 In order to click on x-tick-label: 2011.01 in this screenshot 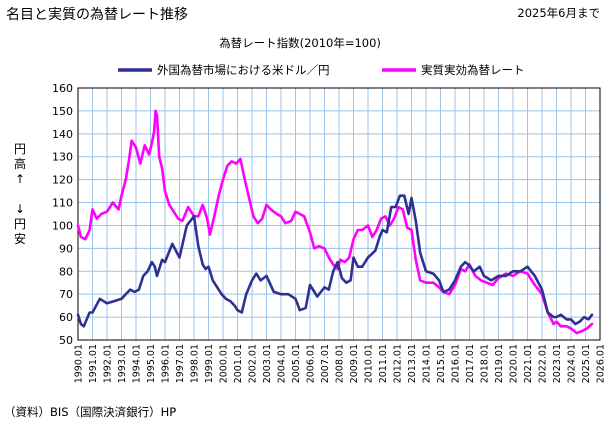, I will do `click(383, 363)`.